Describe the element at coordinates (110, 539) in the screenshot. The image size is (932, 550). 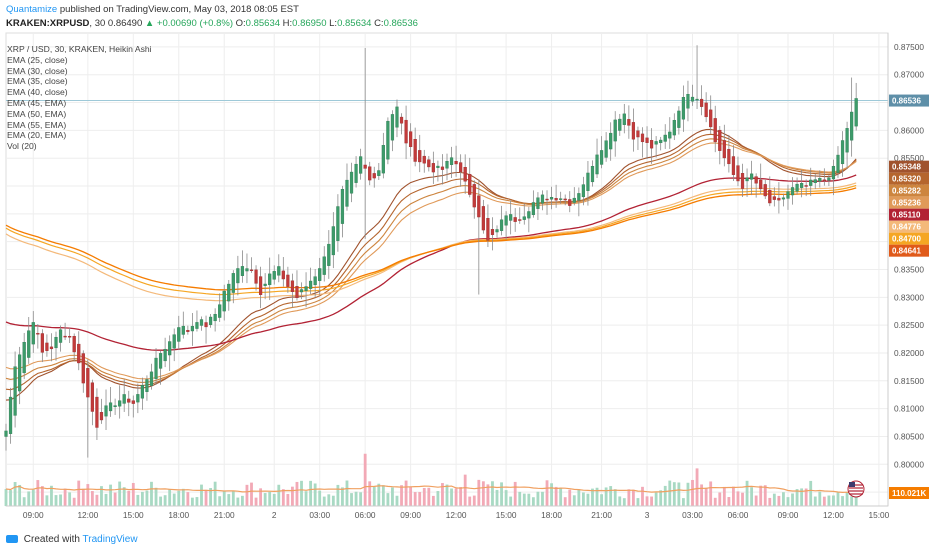
I see `tradingview-brand-link: TradingView` at that location.